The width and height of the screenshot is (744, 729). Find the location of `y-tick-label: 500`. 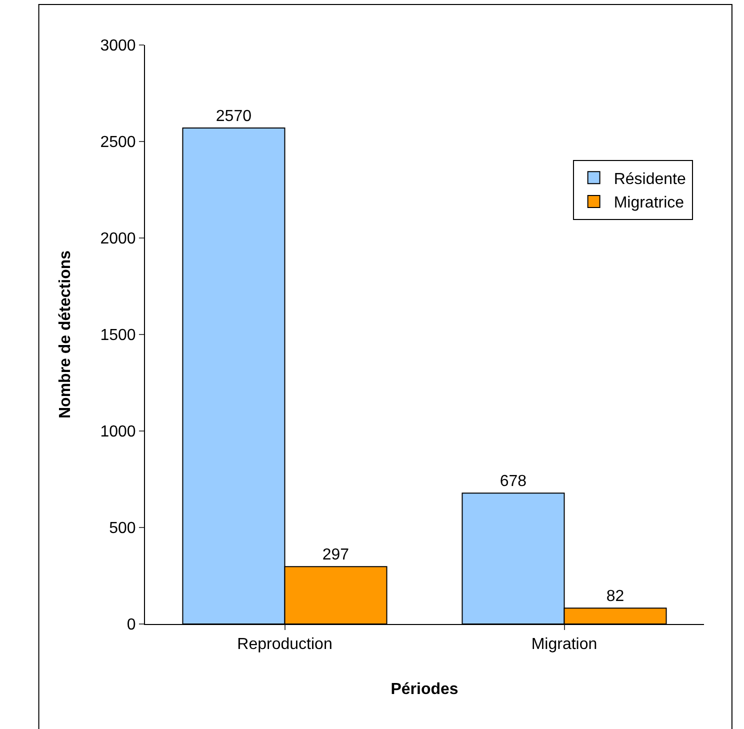

y-tick-label: 500 is located at coordinates (122, 529).